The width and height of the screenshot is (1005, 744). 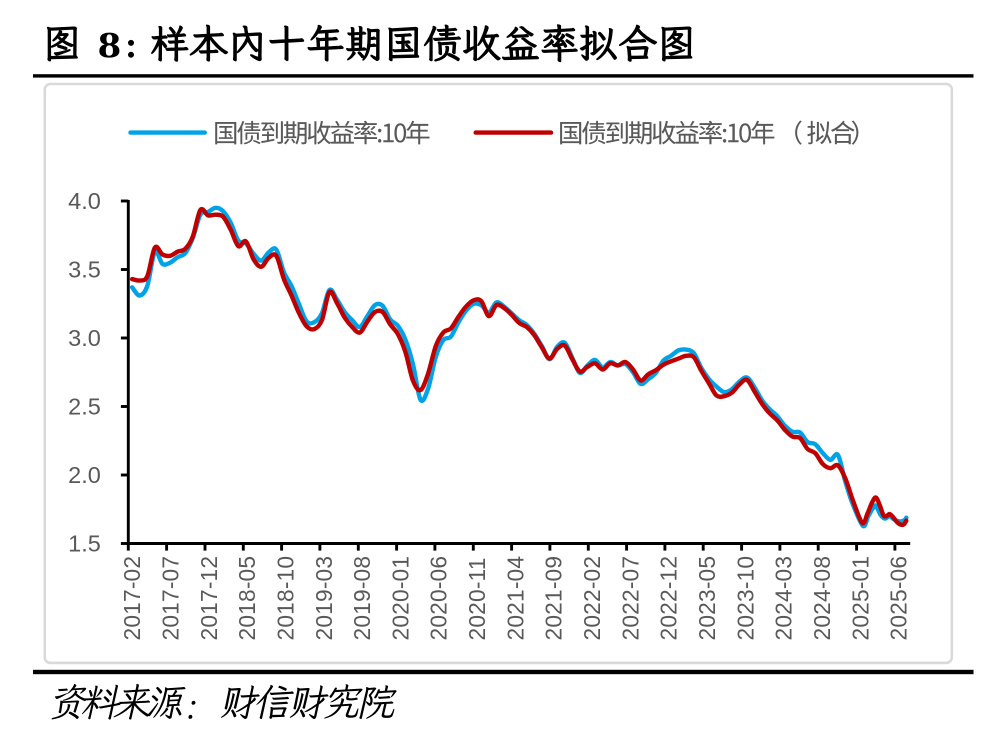 I want to click on svg-text: 2023-10, so click(x=745, y=598).